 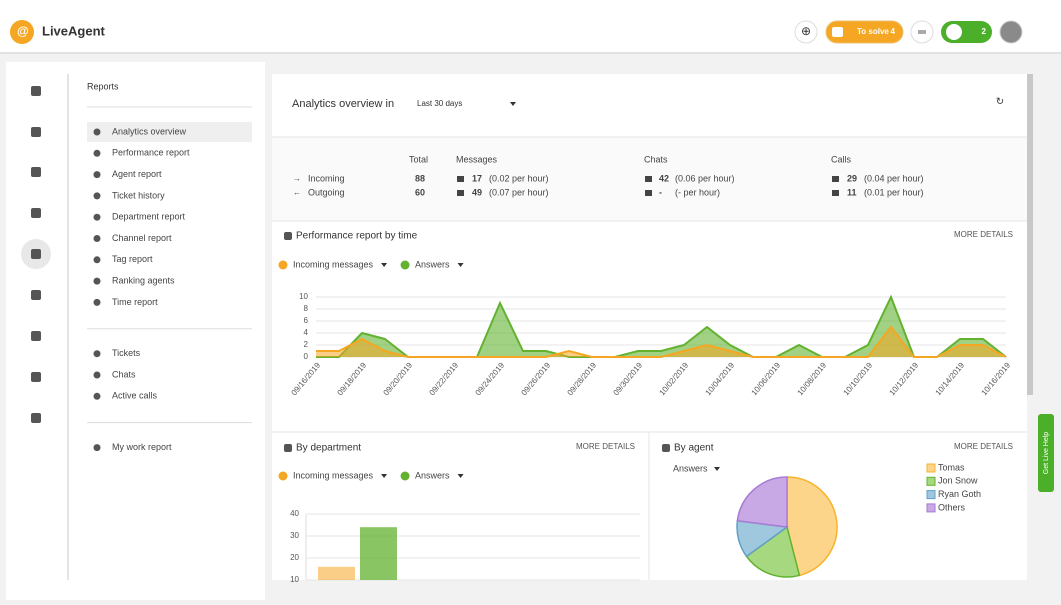 What do you see at coordinates (142, 447) in the screenshot?
I see `menu-item: My work report` at bounding box center [142, 447].